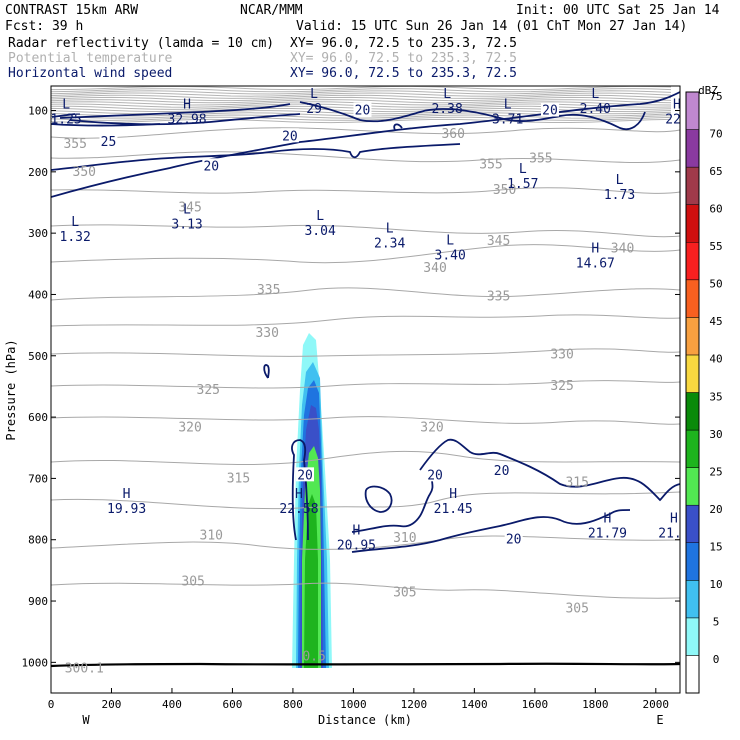 This screenshot has height=740, width=740. I want to click on theta-label: 320, so click(189, 428).